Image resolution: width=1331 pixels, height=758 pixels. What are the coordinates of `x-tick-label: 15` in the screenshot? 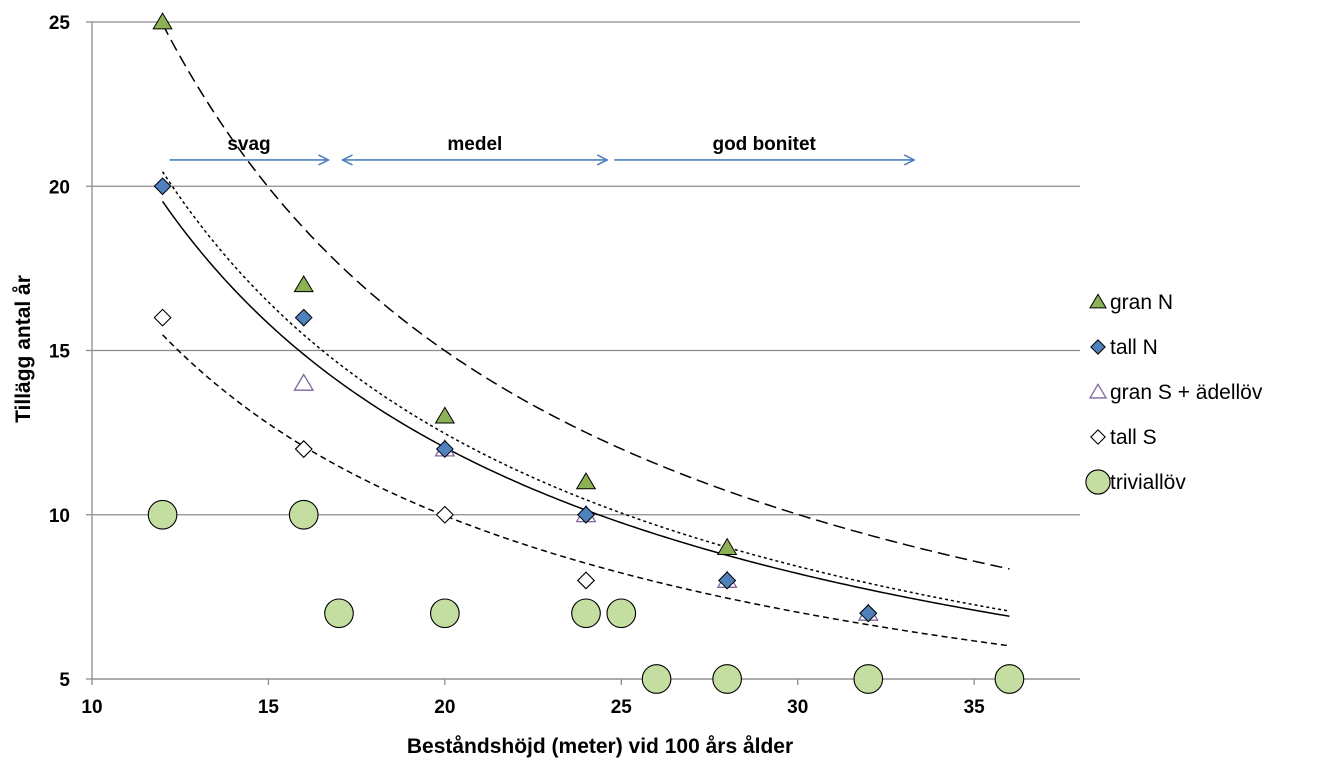 It's located at (269, 707).